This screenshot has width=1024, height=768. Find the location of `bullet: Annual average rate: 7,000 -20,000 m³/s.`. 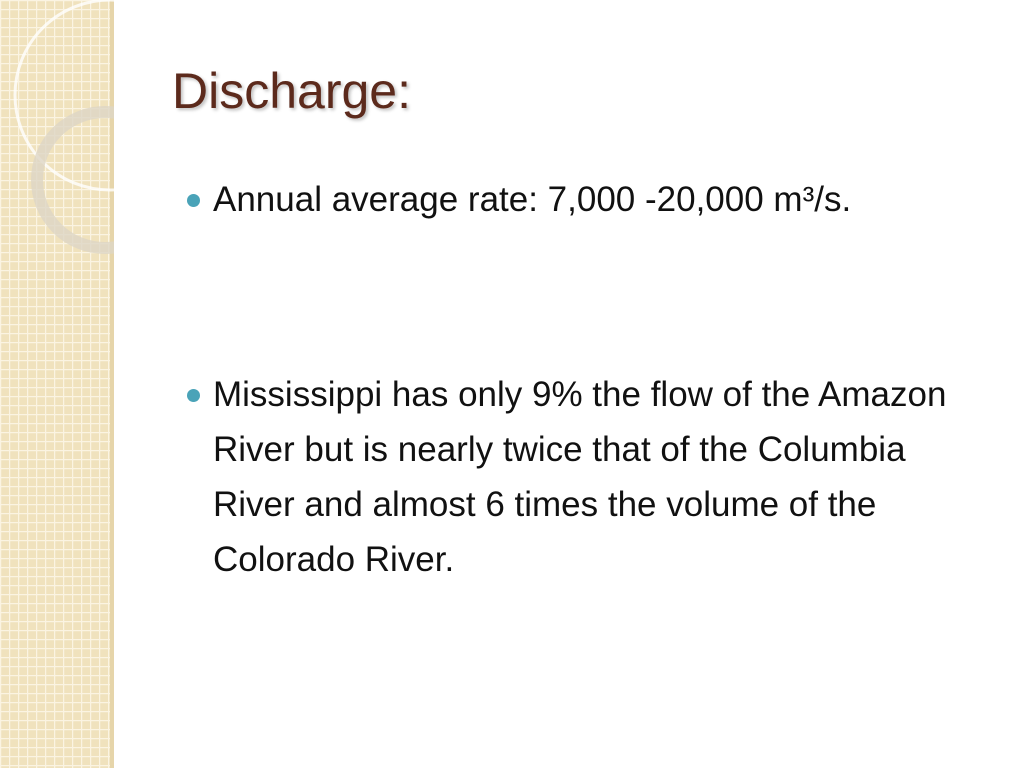

bullet: Annual average rate: 7,000 -20,000 m³/s. is located at coordinates (580, 199).